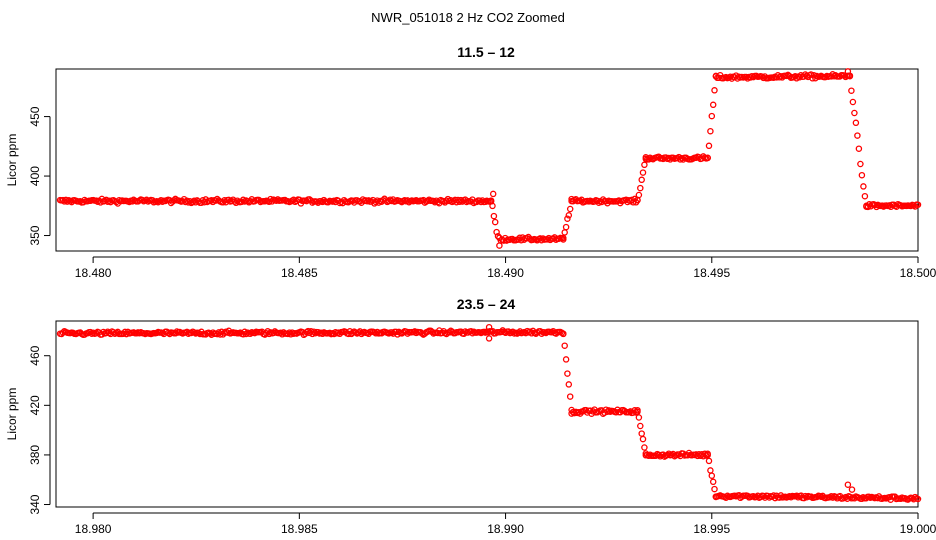 The width and height of the screenshot is (936, 540). I want to click on panel-bottom-xtick-label: 18.980, so click(93, 529).